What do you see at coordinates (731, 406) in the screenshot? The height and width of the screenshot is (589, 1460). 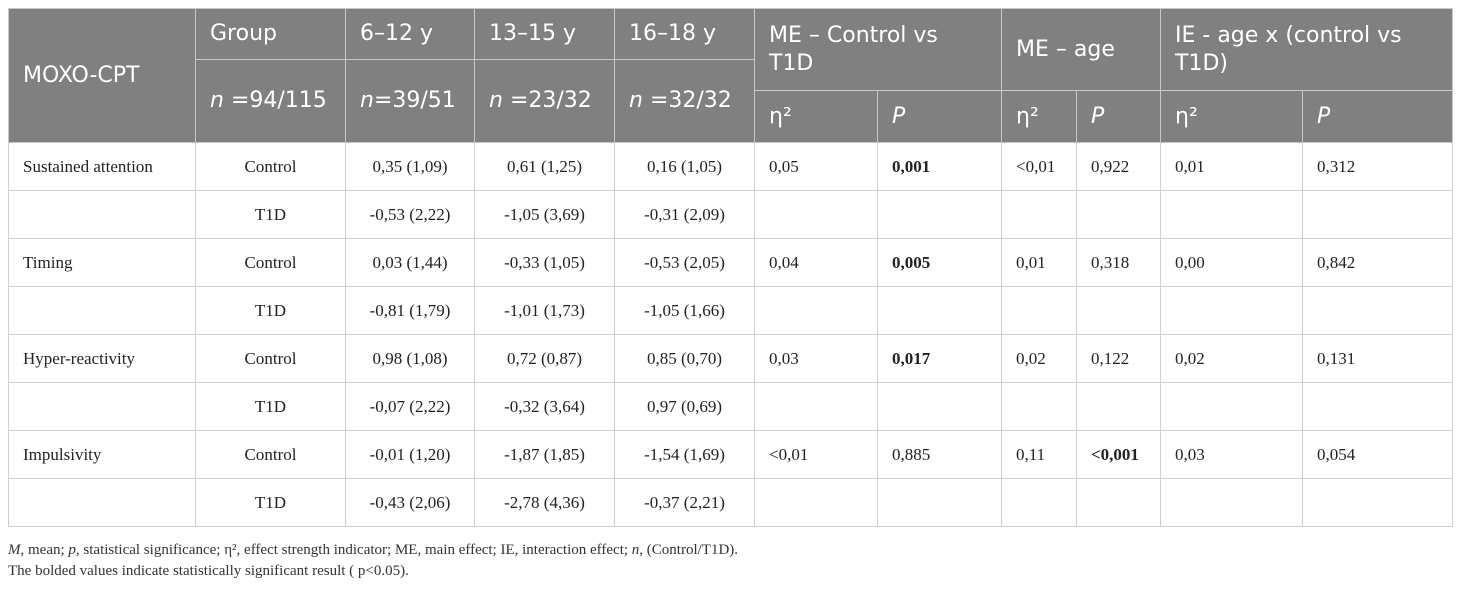 I see `table-row: T1D -0,07 (2,22) -0,32 (3,64) 0,97 (0,69)` at bounding box center [731, 406].